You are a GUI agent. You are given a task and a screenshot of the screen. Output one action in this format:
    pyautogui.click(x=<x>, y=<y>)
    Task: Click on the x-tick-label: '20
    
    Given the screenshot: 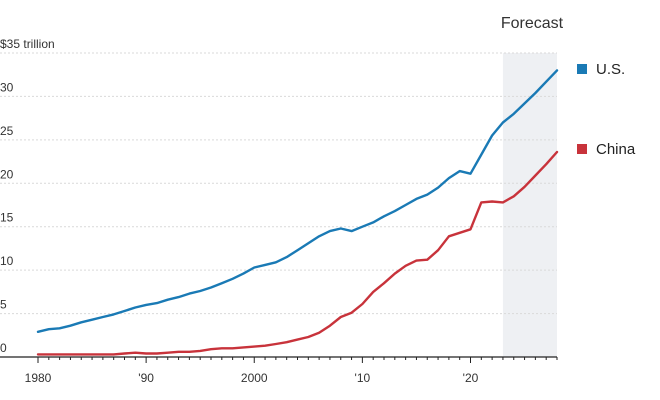 What is the action you would take?
    pyautogui.click(x=471, y=378)
    